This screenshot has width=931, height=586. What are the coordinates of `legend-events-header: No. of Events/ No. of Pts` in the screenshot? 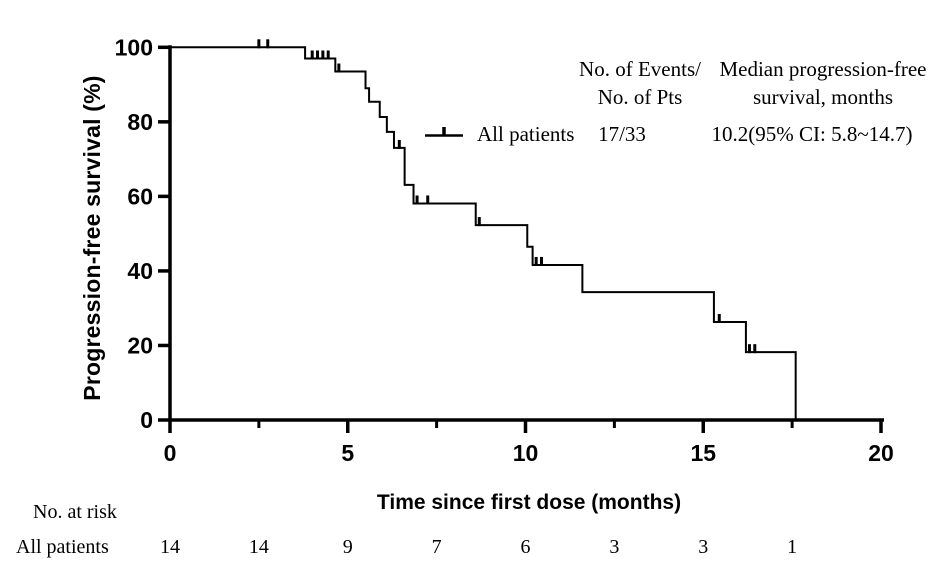 It's located at (640, 83).